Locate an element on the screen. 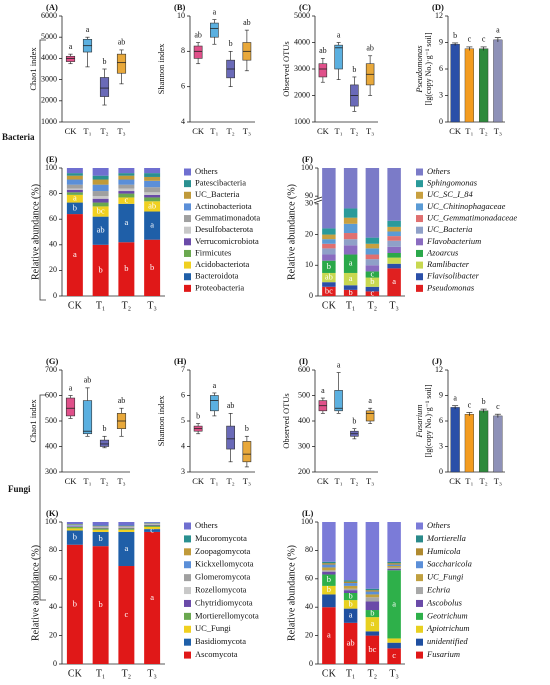  y-axis-label: Chao1 index is located at coordinates (33, 421).